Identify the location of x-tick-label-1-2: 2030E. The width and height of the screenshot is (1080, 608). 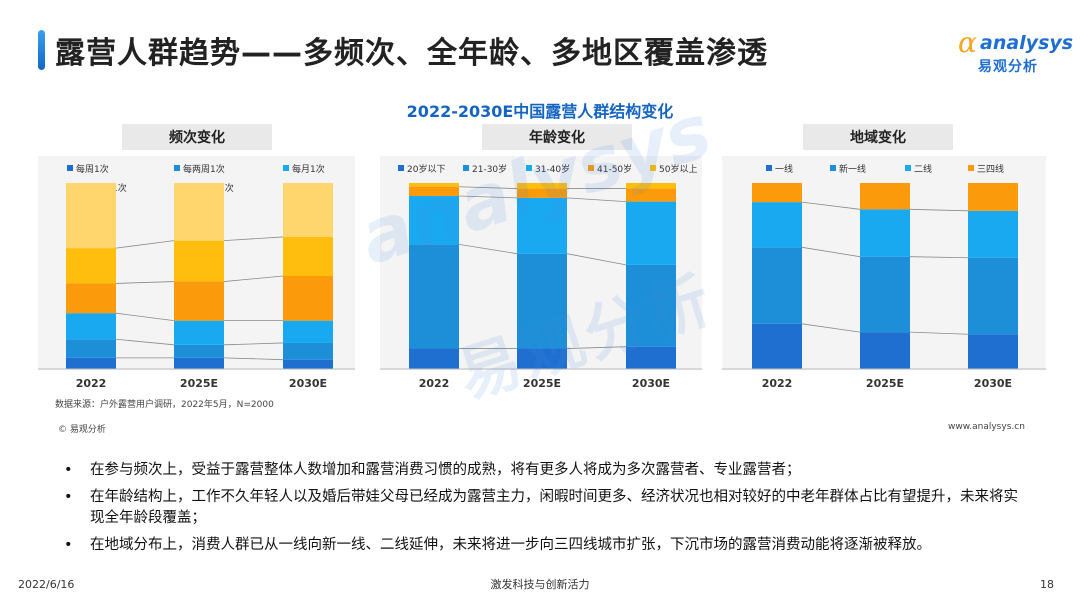
(651, 383).